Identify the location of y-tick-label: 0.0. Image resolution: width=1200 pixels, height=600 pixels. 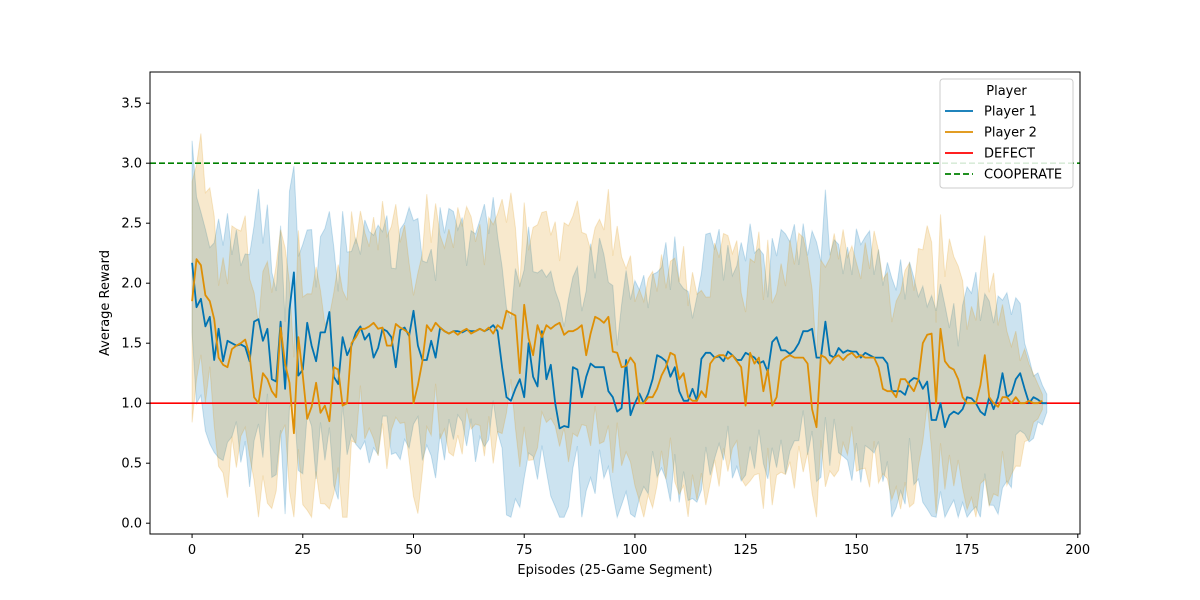
(131, 524).